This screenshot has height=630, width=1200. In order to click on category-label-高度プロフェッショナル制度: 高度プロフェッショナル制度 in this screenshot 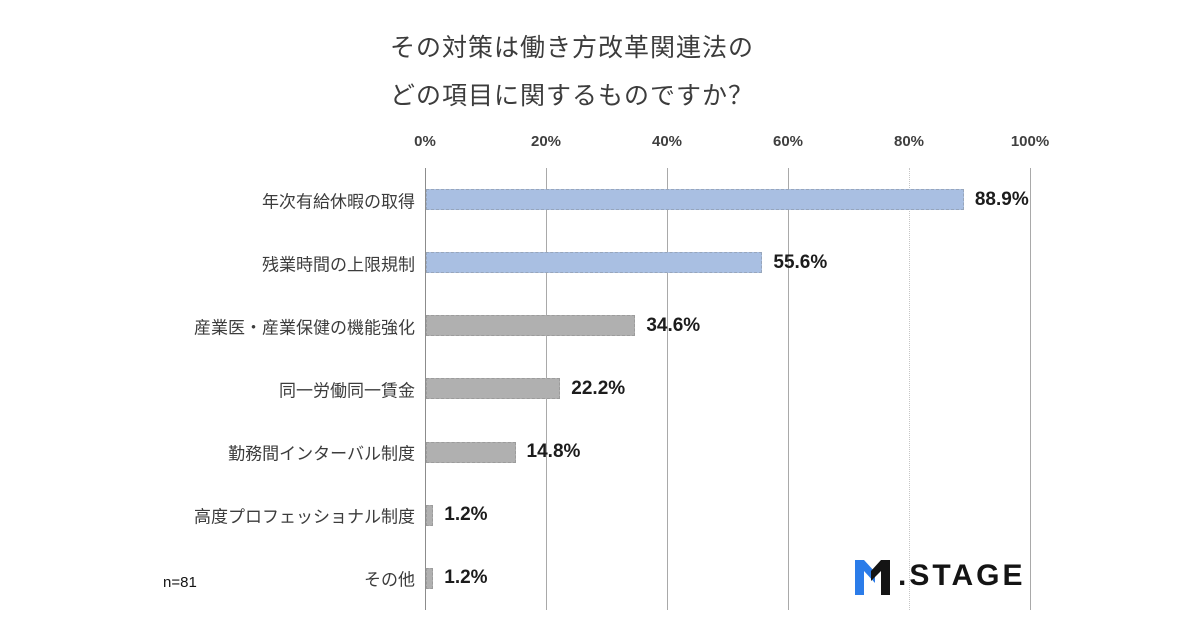, I will do `click(304, 517)`.